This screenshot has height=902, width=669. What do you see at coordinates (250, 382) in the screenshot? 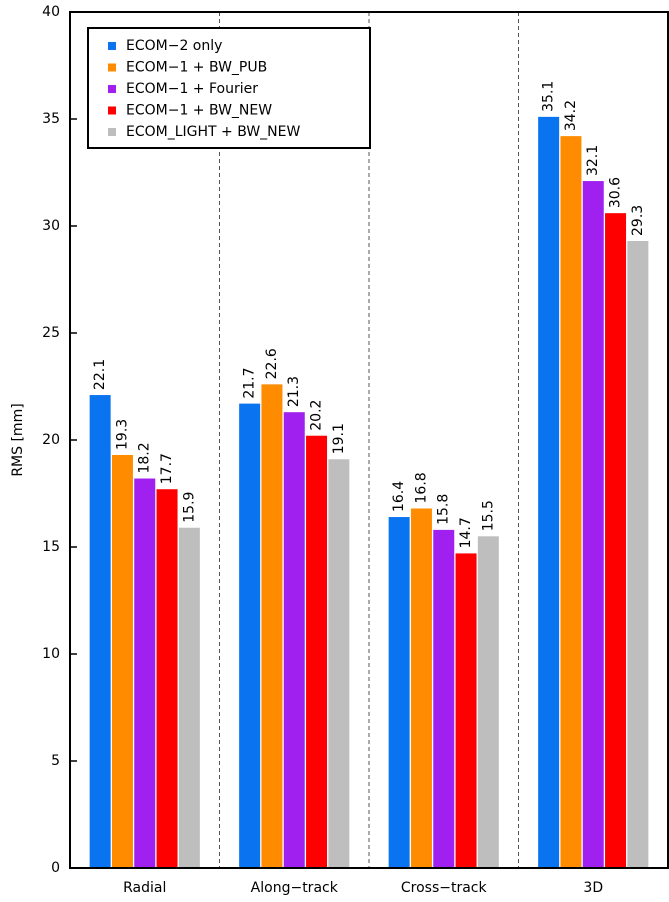
I see `data-label: 21.7` at bounding box center [250, 382].